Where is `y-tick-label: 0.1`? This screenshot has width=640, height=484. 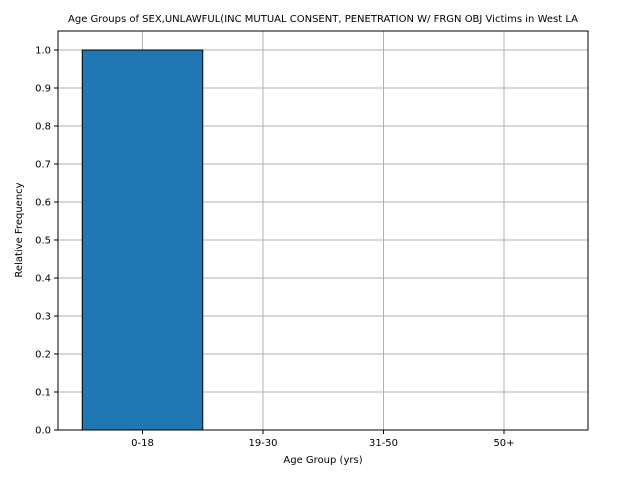 y-tick-label: 0.1 is located at coordinates (43, 393).